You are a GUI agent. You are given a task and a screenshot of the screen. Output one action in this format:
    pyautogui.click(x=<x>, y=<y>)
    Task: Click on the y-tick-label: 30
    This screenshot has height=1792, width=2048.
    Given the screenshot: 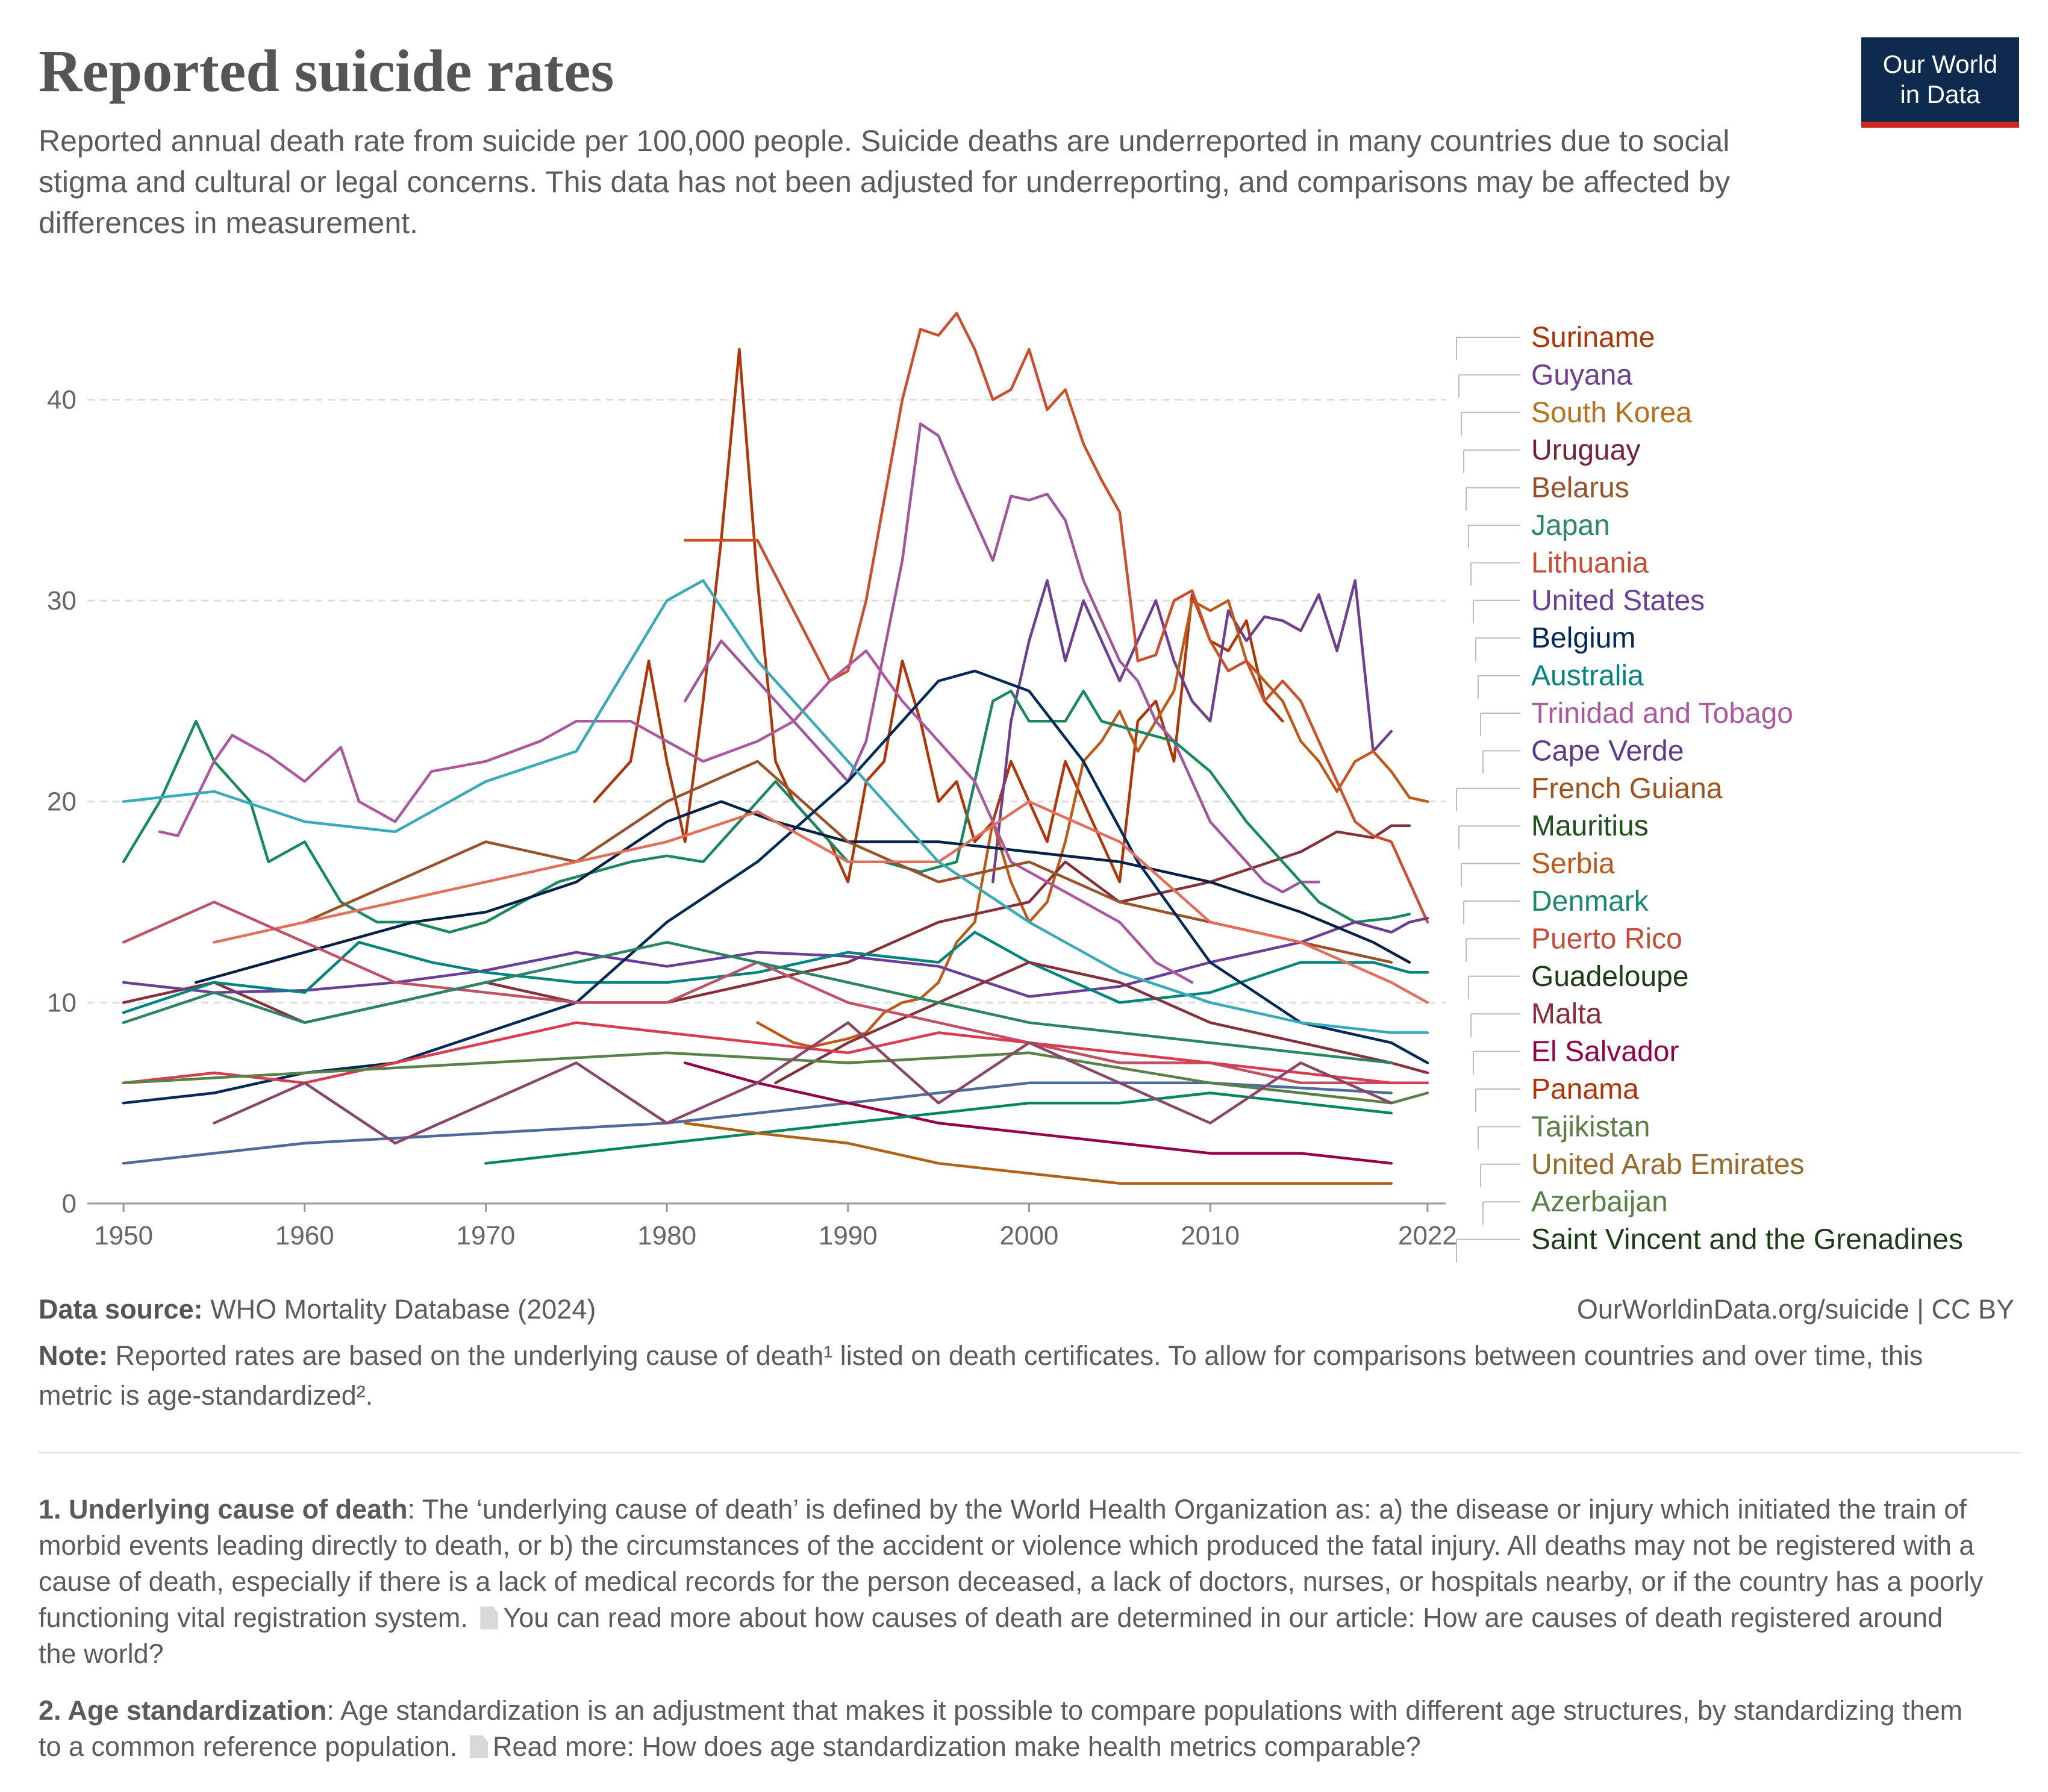 What is the action you would take?
    pyautogui.click(x=61, y=601)
    